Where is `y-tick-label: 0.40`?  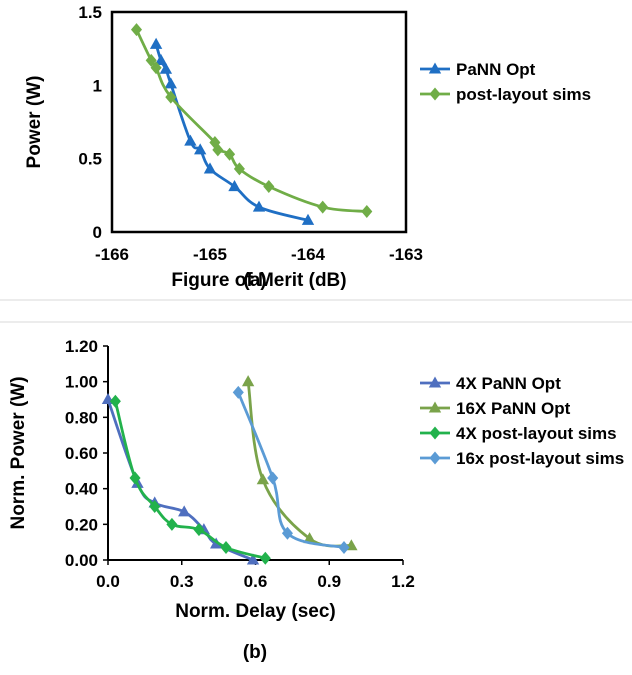
y-tick-label: 0.40 is located at coordinates (81, 489).